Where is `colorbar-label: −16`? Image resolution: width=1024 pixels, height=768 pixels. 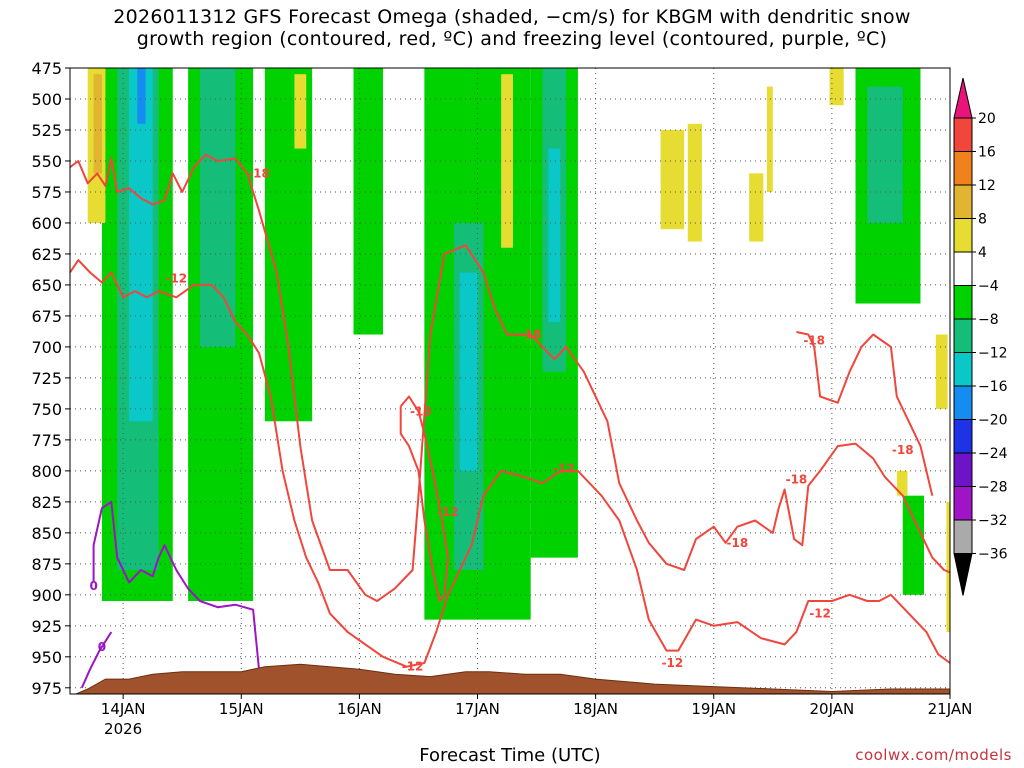
colorbar-label: −16 is located at coordinates (993, 387).